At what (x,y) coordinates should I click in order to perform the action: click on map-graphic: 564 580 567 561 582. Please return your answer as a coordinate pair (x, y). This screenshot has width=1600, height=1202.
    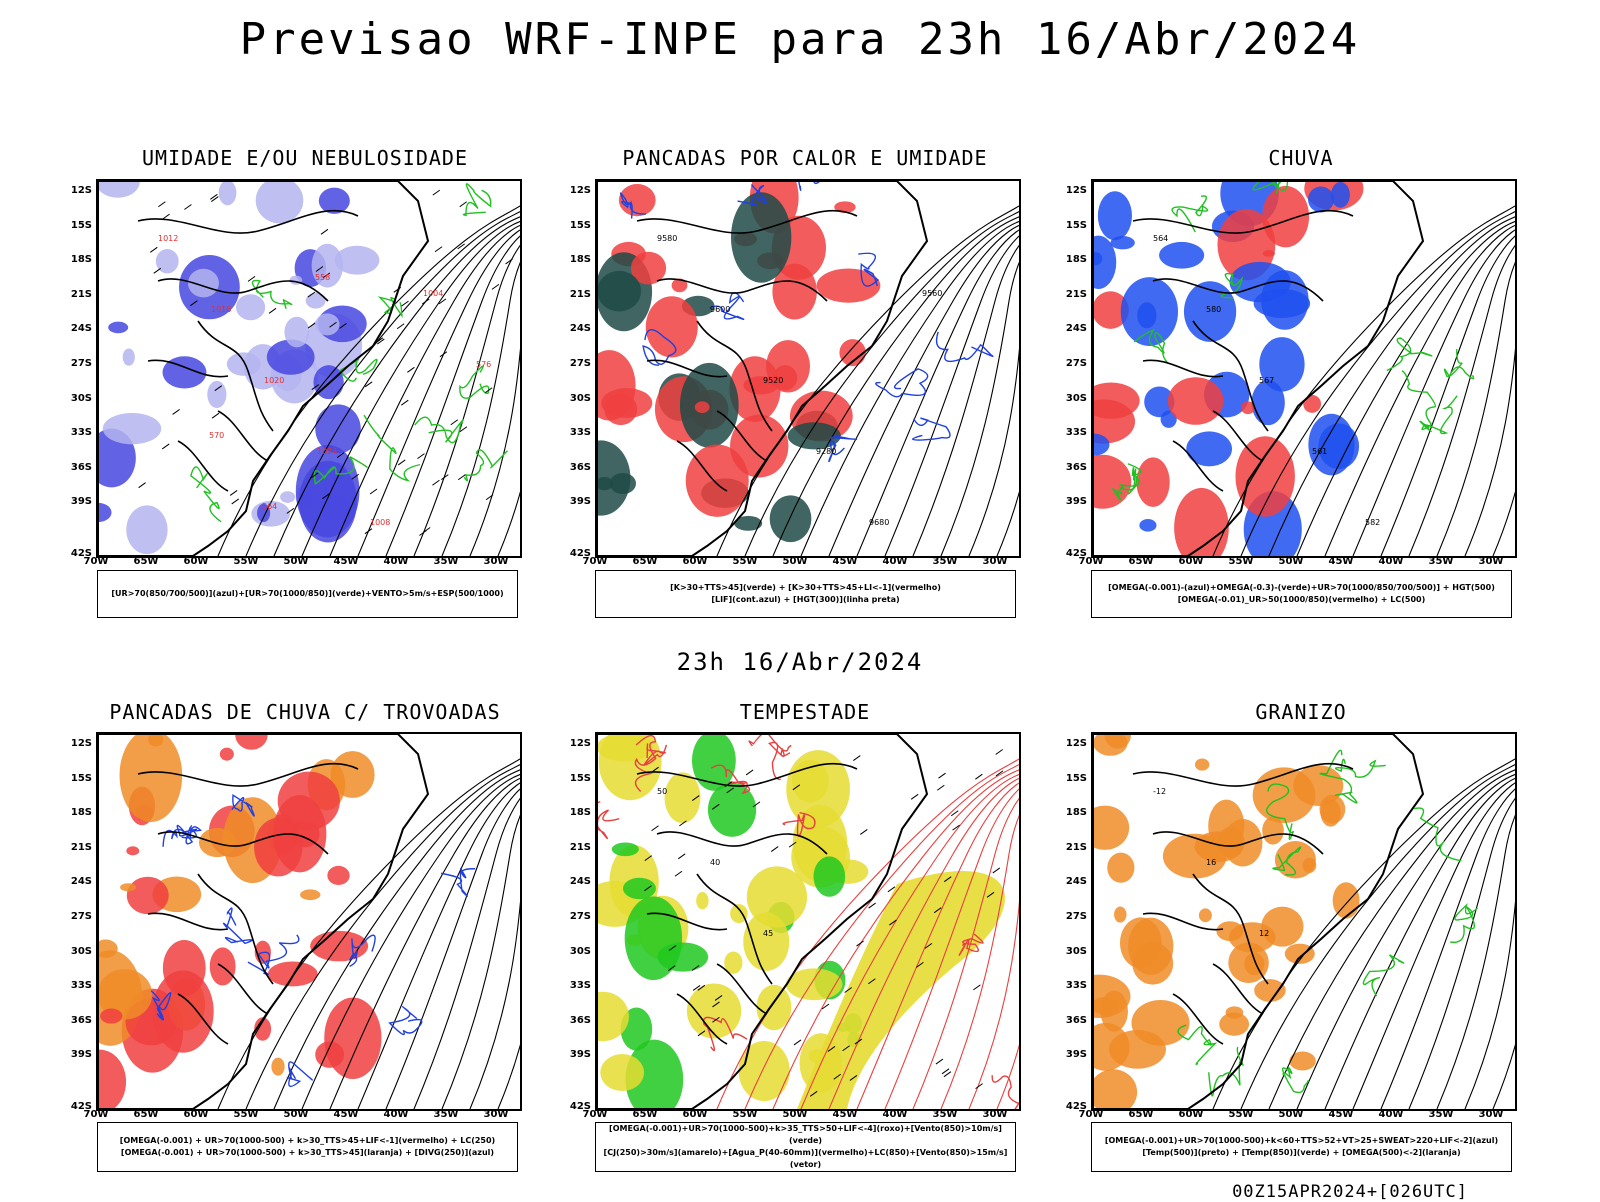
    Looking at the image, I should click on (1304, 368).